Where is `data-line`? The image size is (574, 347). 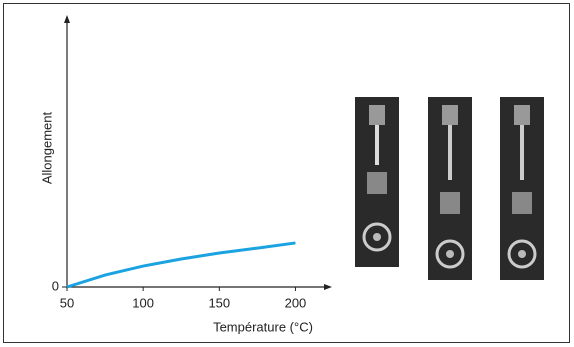 data-line is located at coordinates (181, 265).